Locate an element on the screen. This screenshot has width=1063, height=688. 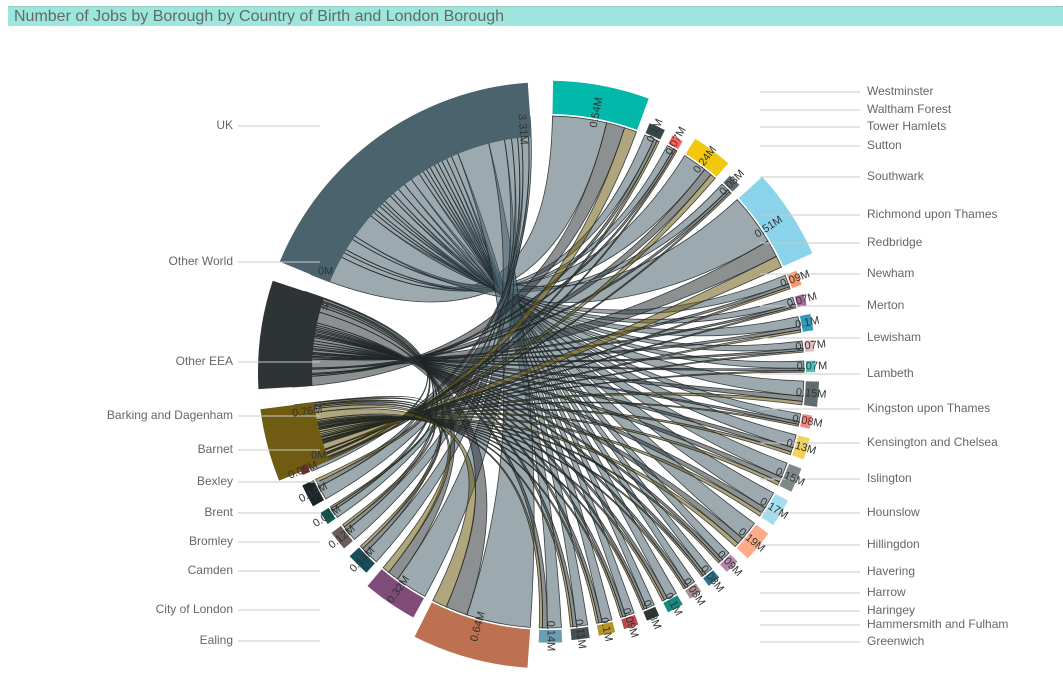
label-redbridge: Redbridge is located at coordinates (895, 242).